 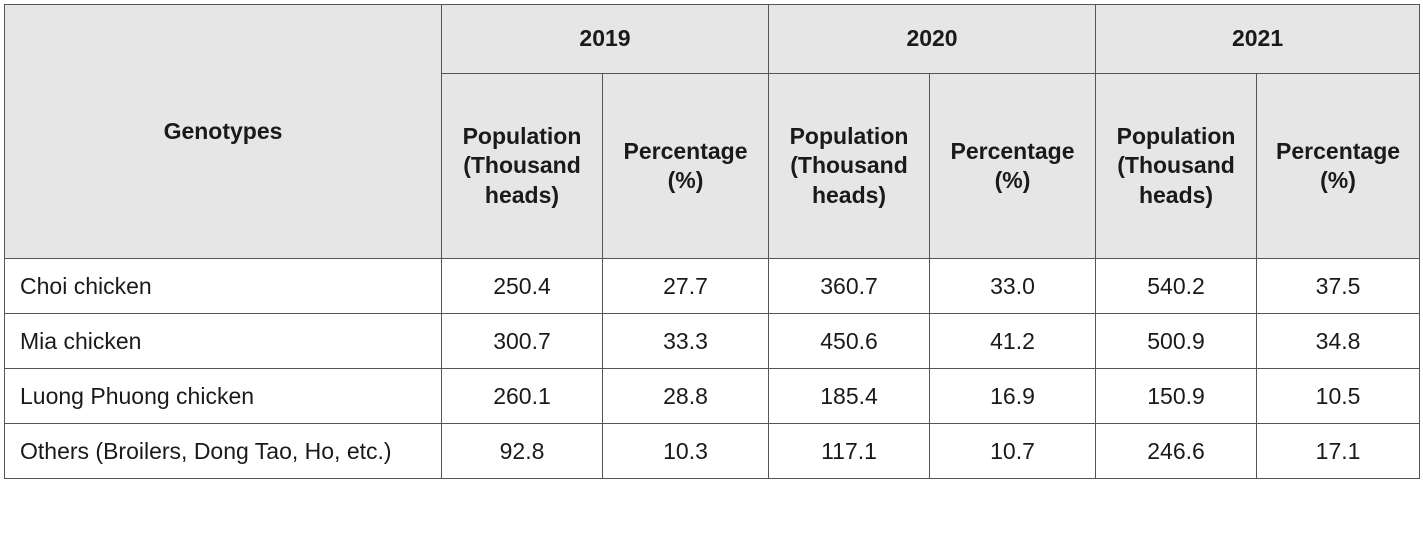 What do you see at coordinates (685, 451) in the screenshot?
I see `value-cell: 10.3` at bounding box center [685, 451].